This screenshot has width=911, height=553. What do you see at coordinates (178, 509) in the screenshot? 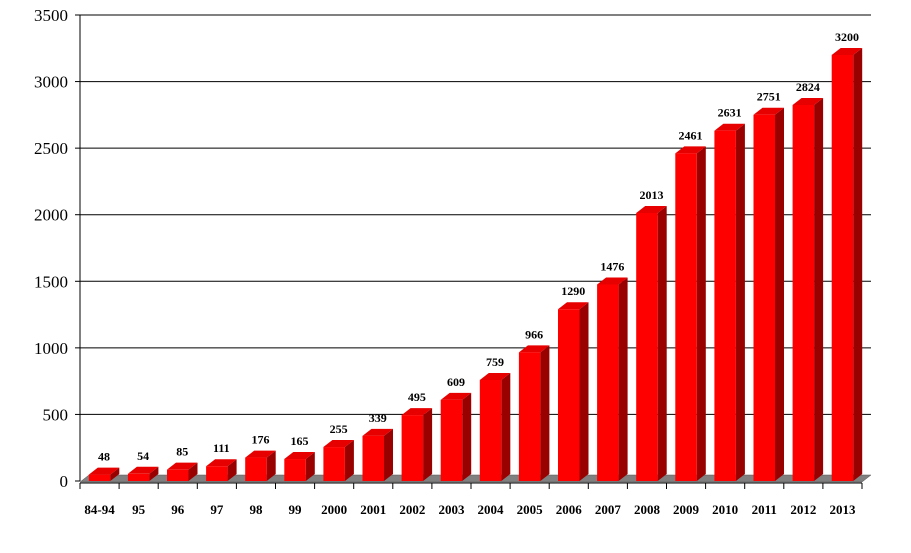
I see `x-tick-label: 96` at bounding box center [178, 509].